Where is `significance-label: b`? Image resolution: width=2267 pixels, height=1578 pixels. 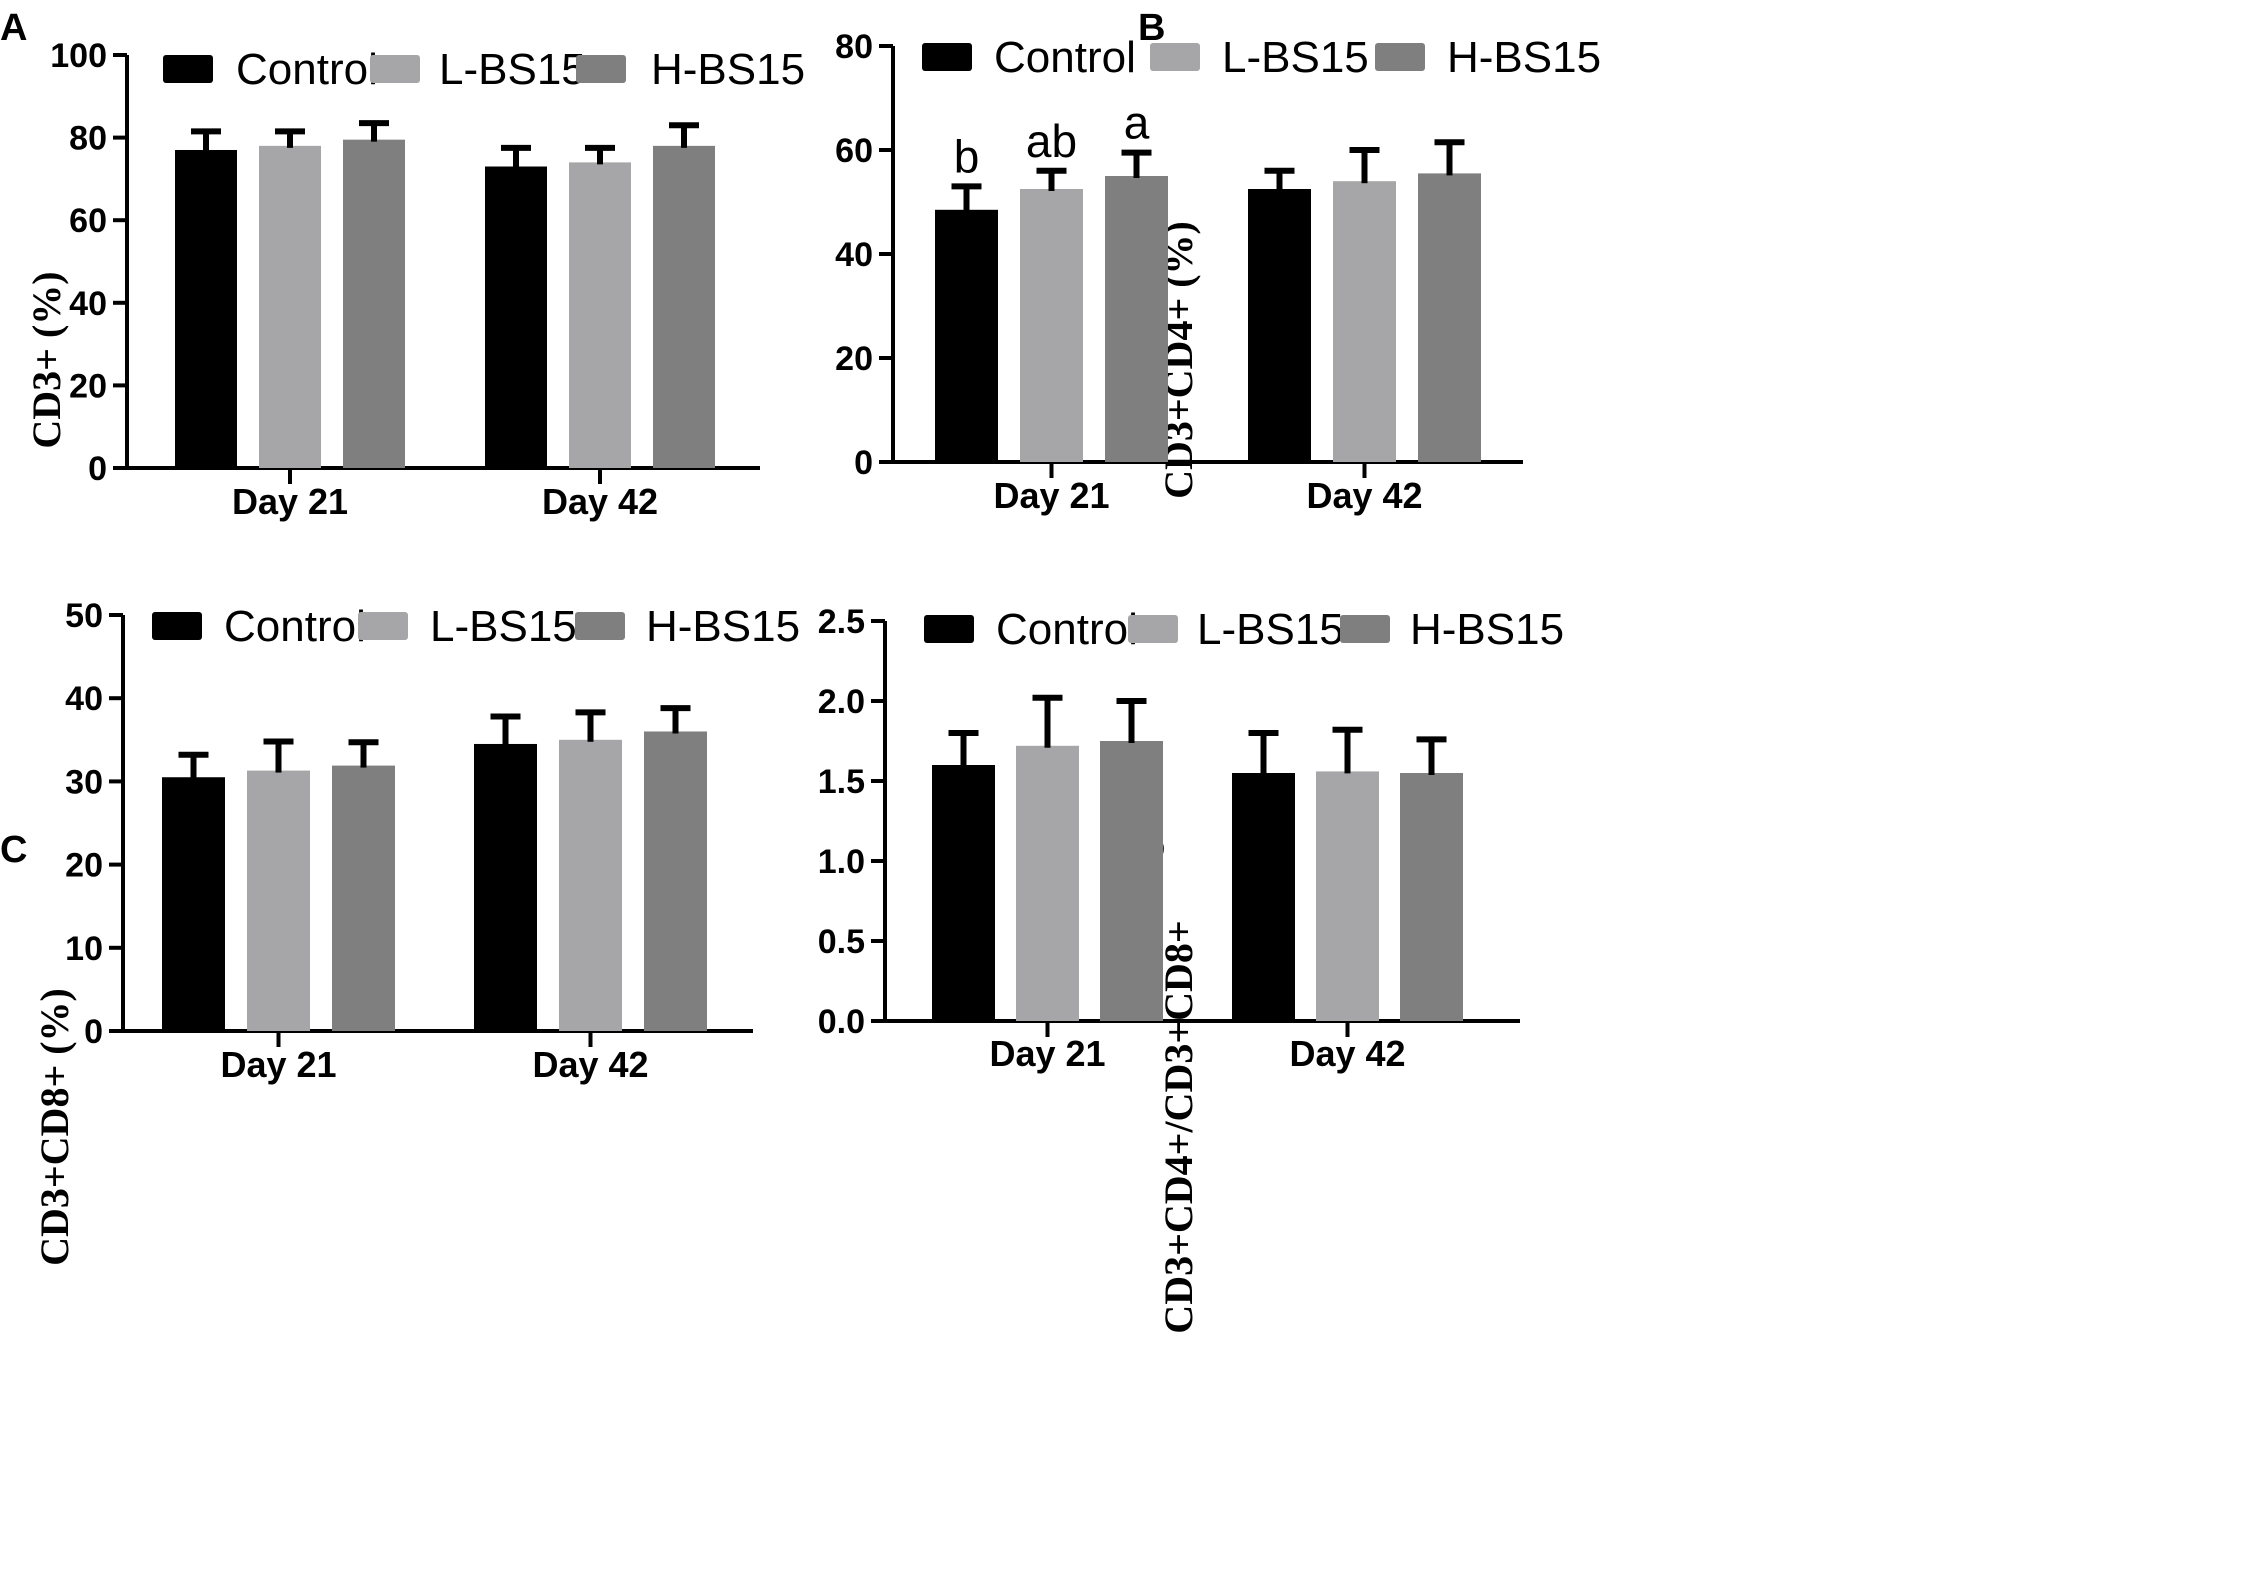
significance-label: b is located at coordinates (967, 156).